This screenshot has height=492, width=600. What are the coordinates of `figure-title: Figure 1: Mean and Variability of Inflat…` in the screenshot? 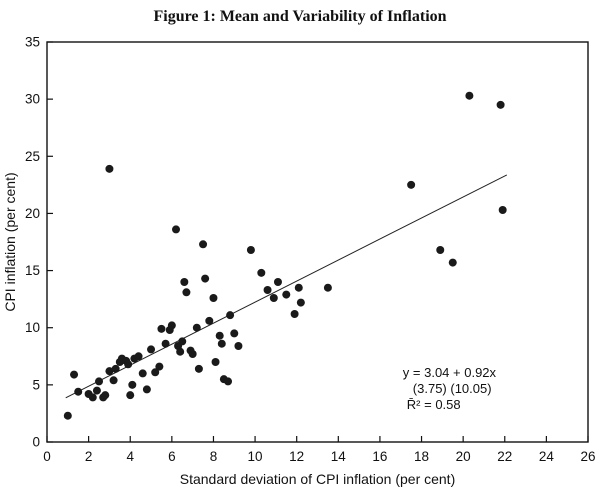 It's located at (300, 16).